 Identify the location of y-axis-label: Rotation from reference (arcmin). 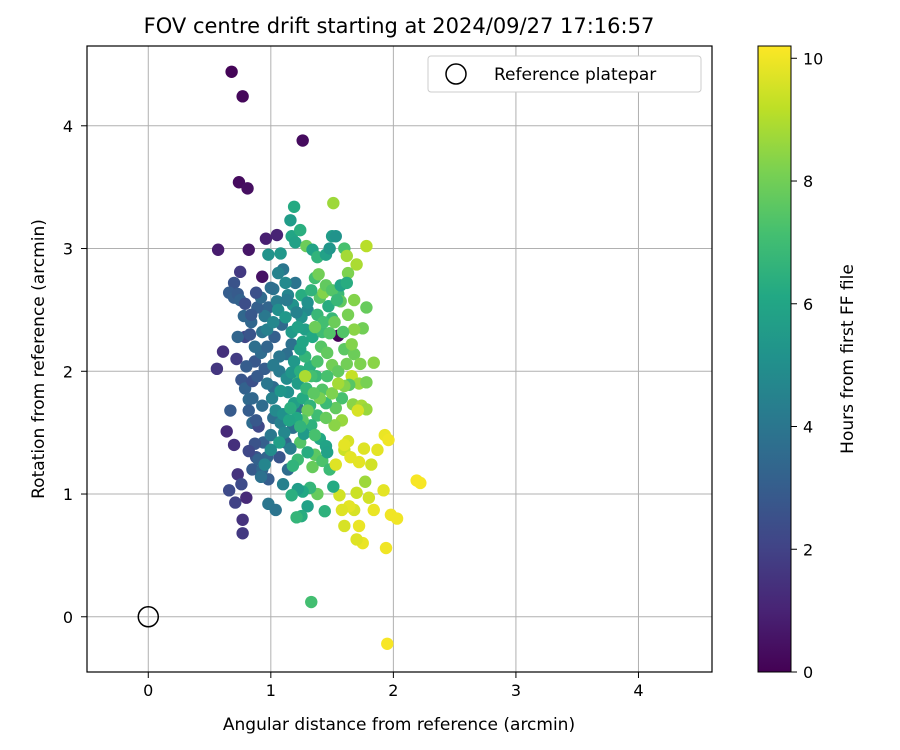
(39, 359).